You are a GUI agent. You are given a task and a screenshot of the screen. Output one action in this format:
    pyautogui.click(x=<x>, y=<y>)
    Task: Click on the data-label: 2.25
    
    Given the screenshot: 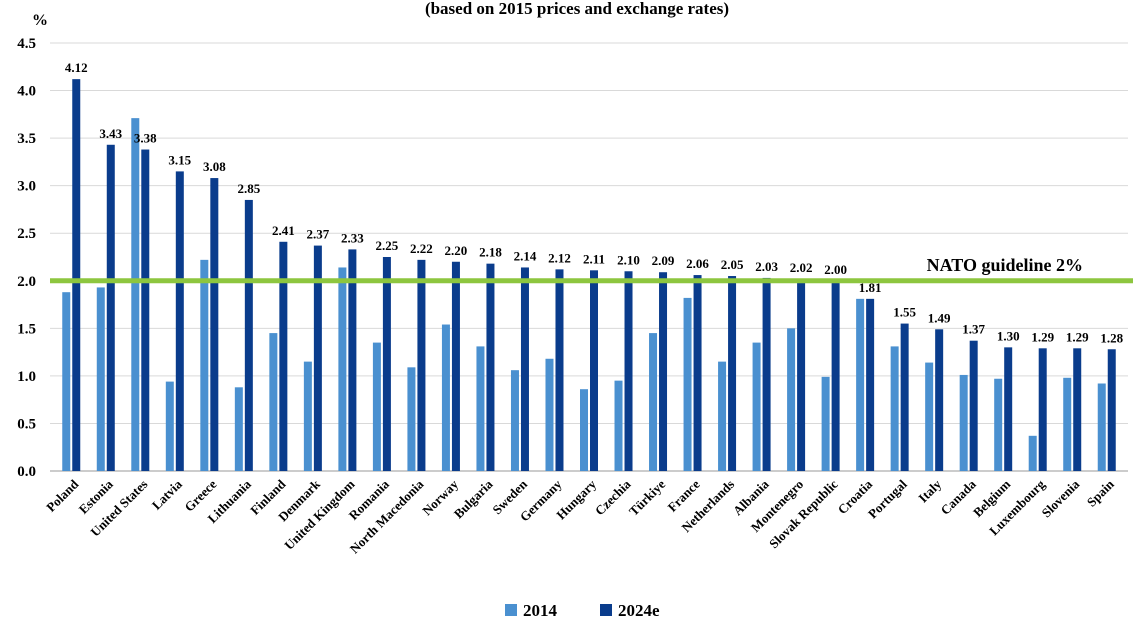 What is the action you would take?
    pyautogui.click(x=387, y=245)
    